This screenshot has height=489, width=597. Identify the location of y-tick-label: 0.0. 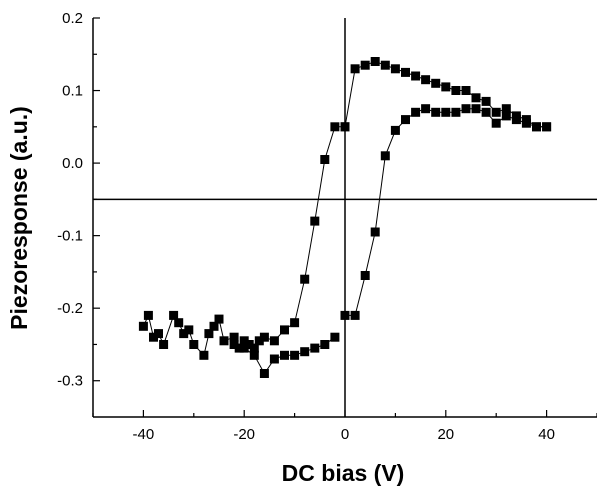
(72, 163).